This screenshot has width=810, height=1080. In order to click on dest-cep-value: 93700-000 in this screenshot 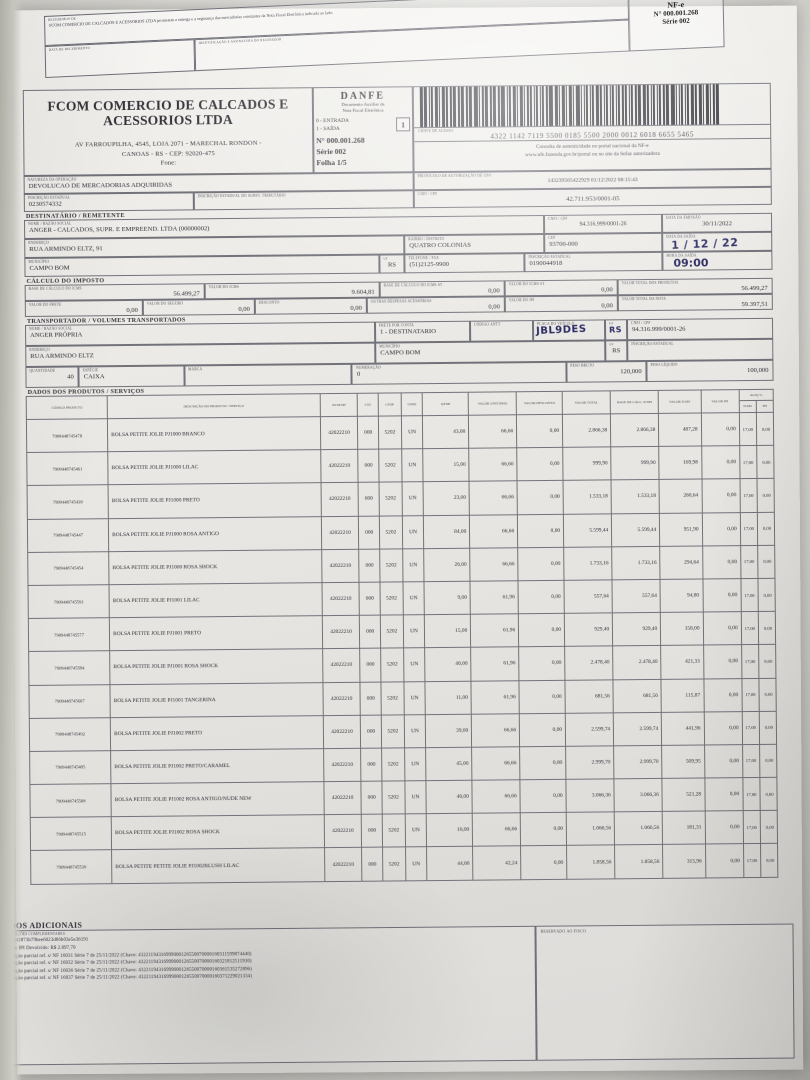, I will do `click(563, 245)`.